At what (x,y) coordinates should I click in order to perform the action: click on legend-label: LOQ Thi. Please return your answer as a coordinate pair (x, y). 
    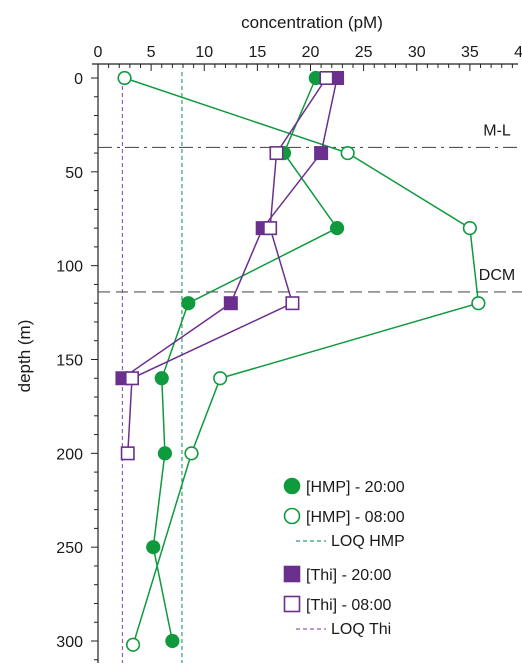
    Looking at the image, I should click on (361, 629).